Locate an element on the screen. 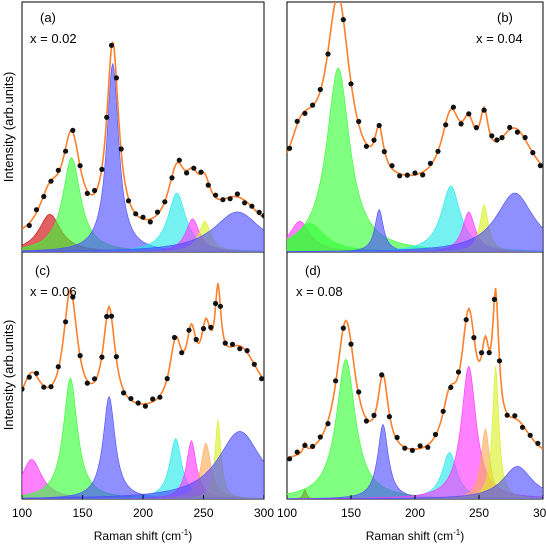 The height and width of the screenshot is (545, 546). panel-label-a: (a) is located at coordinates (48, 17).